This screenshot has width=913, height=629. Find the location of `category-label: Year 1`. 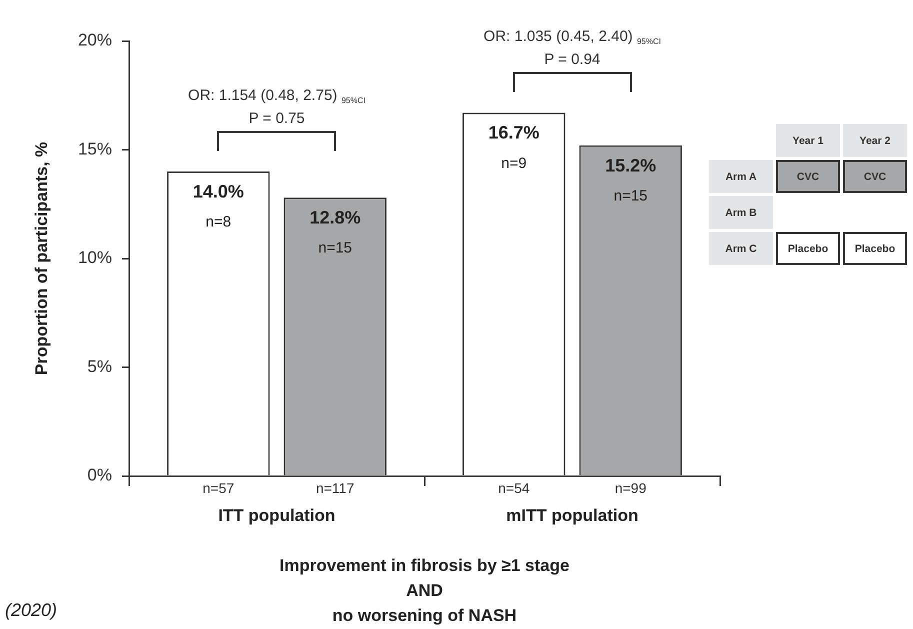

category-label: Year 1 is located at coordinates (808, 140).